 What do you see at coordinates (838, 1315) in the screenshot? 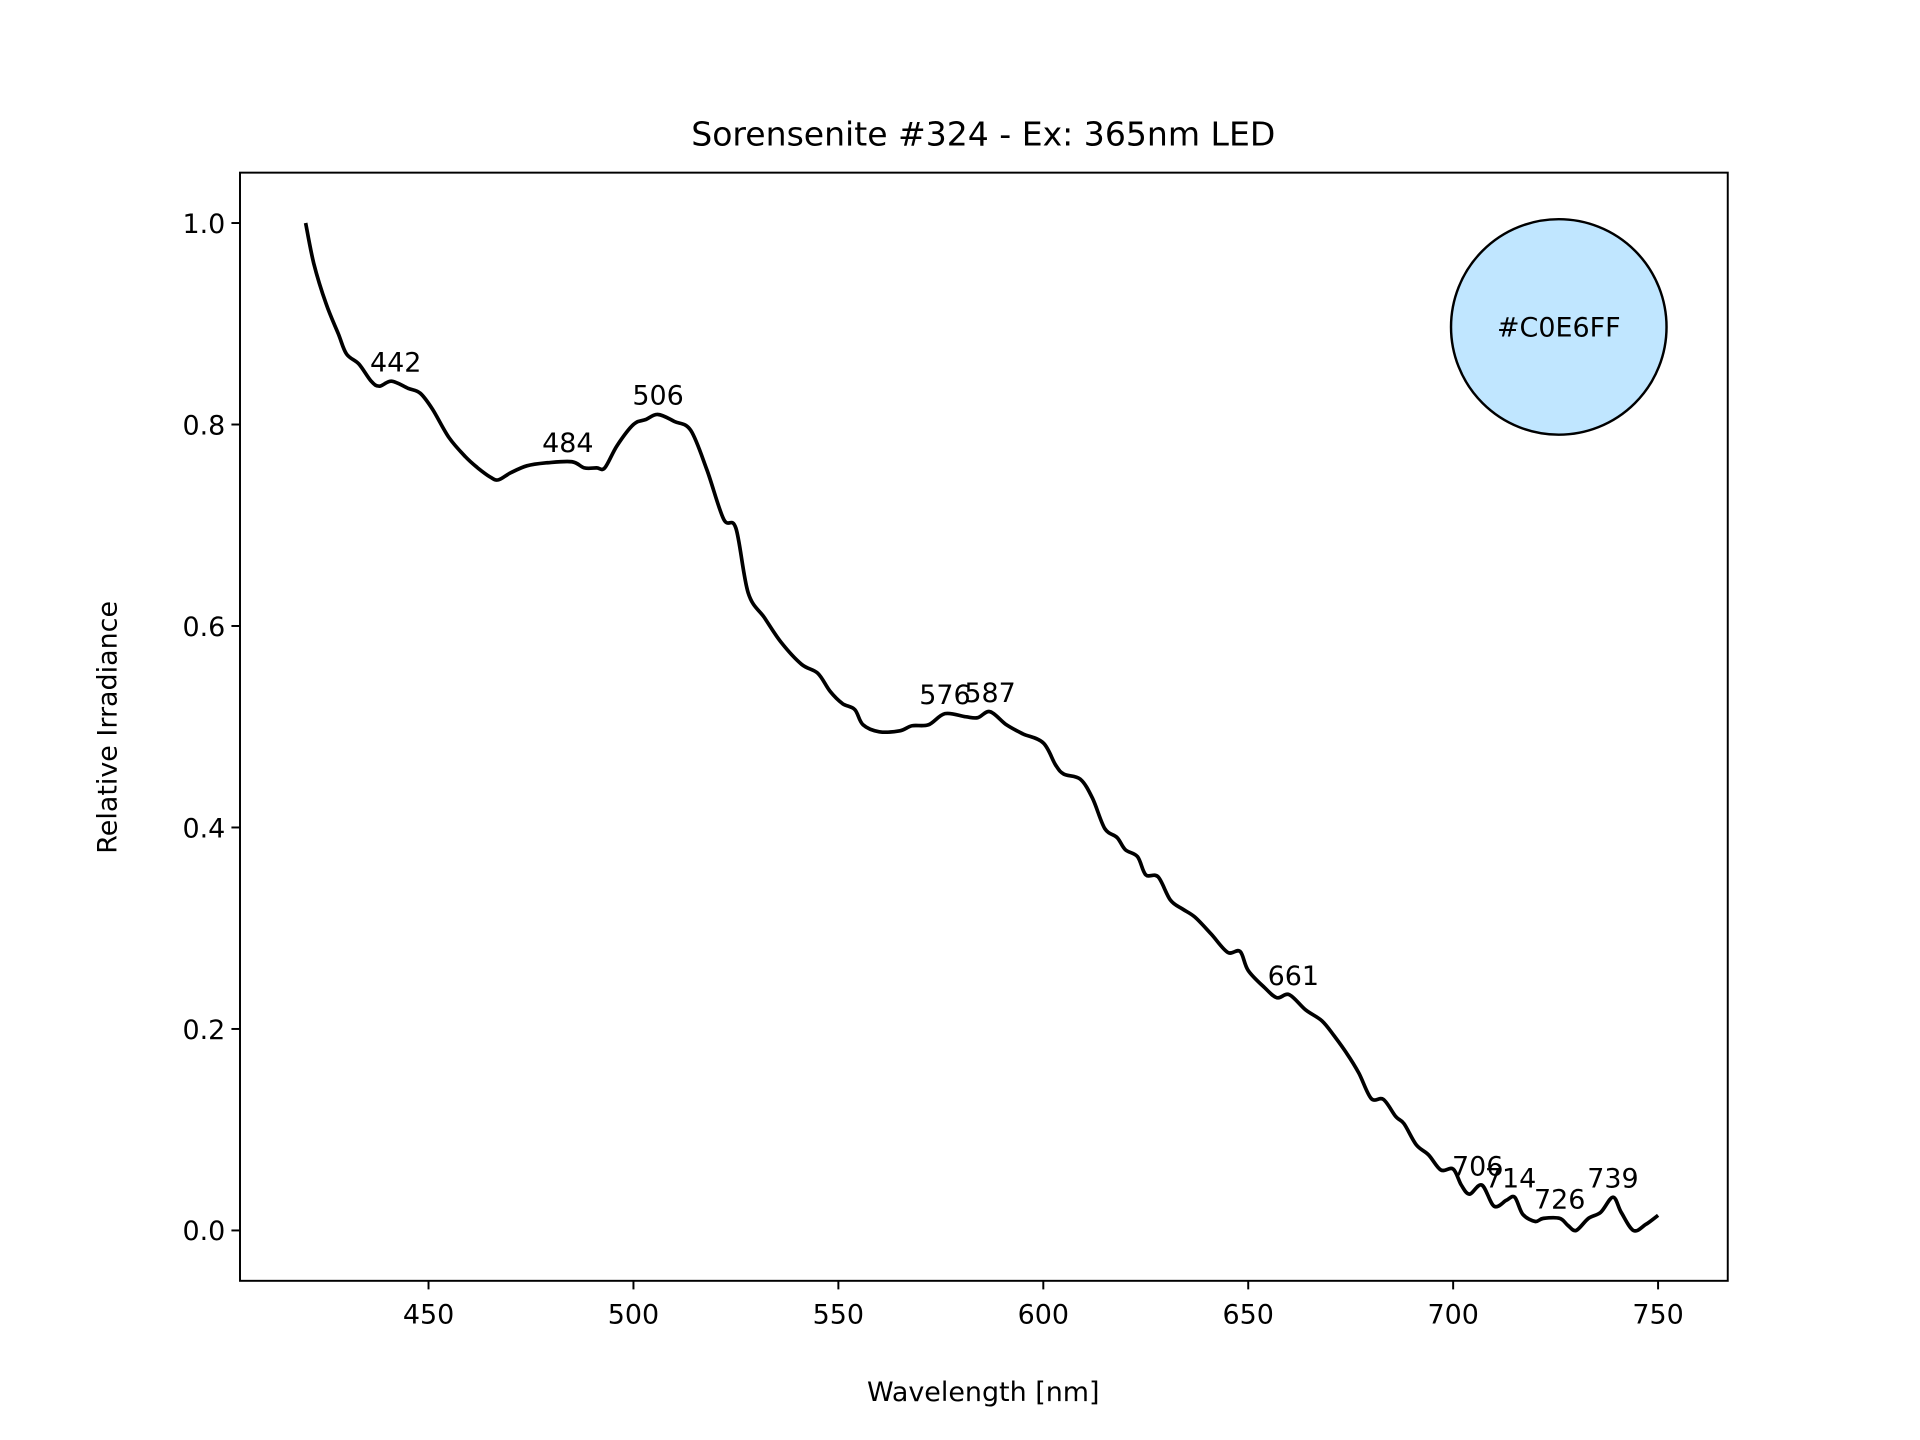
I see `x-tick-label: 550` at bounding box center [838, 1315].